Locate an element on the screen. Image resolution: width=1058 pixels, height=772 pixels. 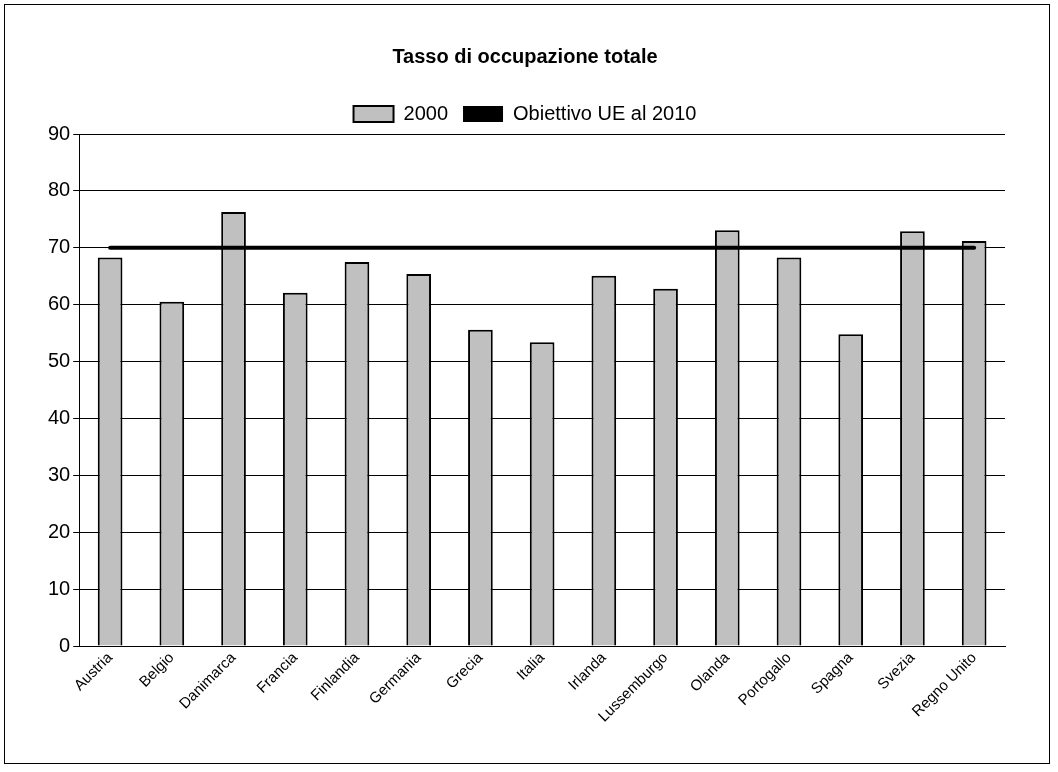
legend-label: 2000 is located at coordinates (426, 112).